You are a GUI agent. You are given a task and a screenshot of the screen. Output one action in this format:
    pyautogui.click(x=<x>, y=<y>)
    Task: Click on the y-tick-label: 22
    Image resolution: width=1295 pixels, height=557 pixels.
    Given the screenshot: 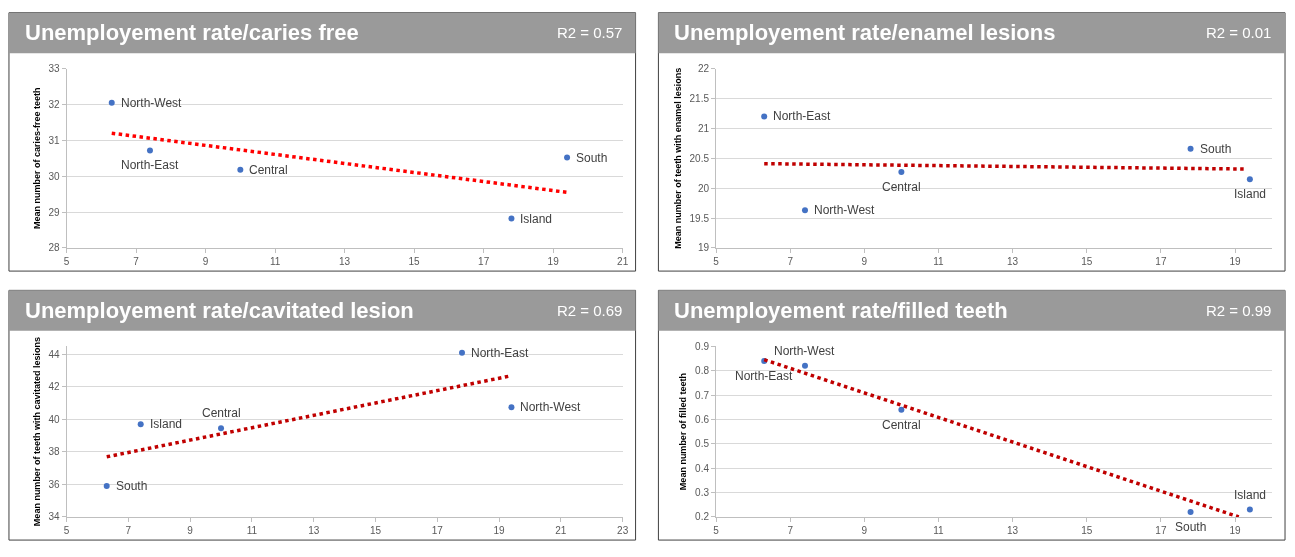 What is the action you would take?
    pyautogui.click(x=703, y=69)
    